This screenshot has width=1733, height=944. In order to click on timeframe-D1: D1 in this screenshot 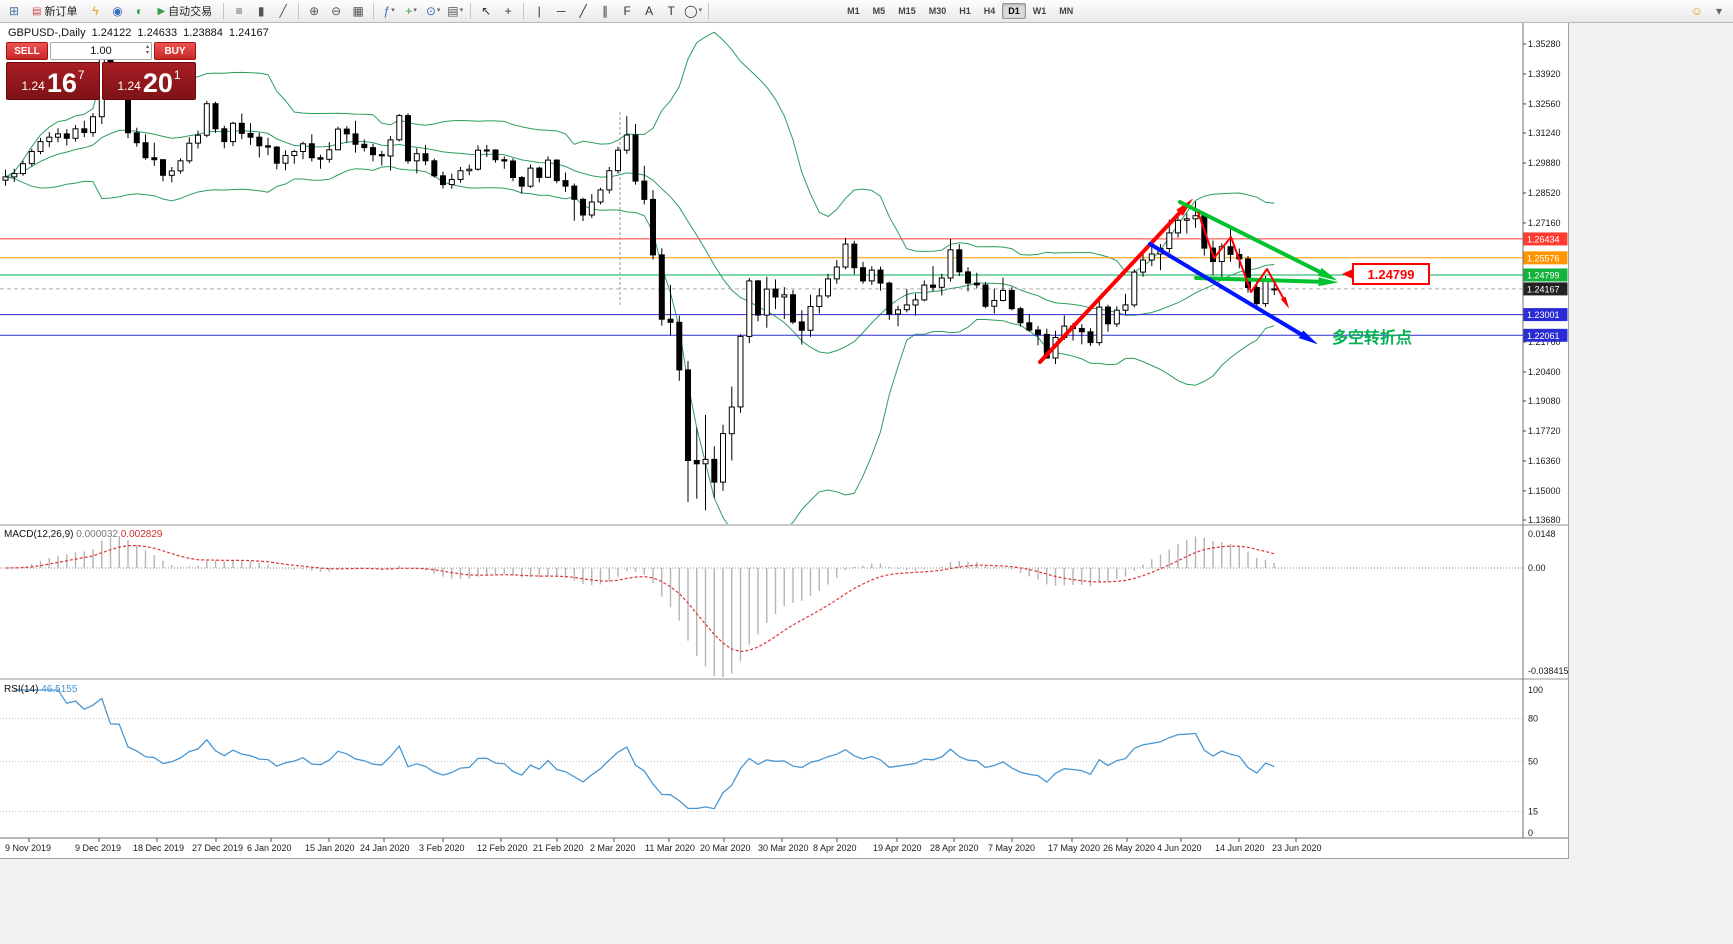, I will do `click(1014, 11)`.